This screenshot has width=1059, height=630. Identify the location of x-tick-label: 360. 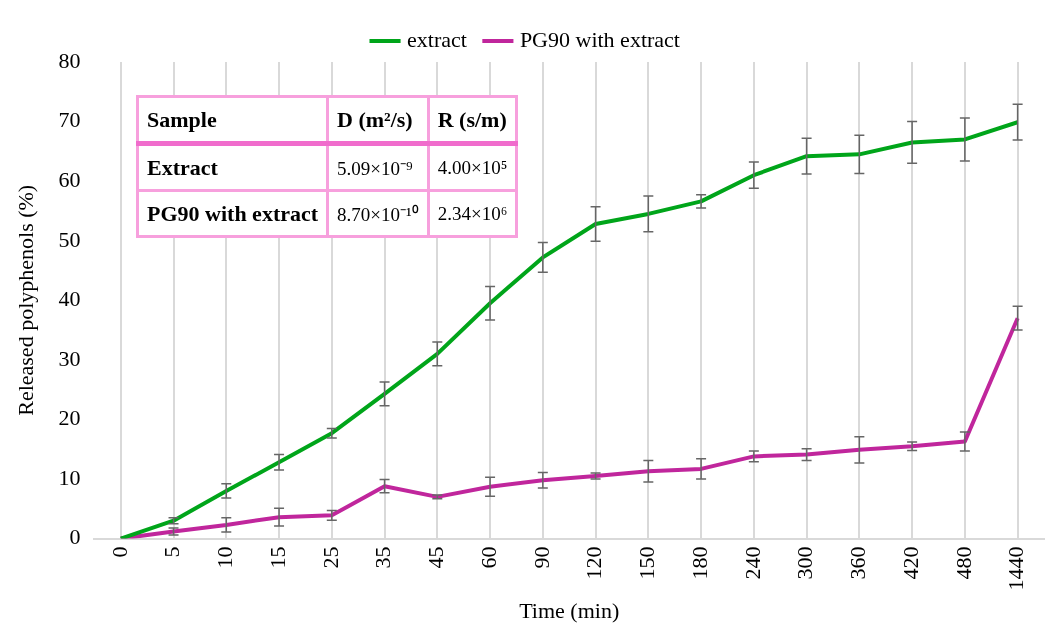
(858, 563).